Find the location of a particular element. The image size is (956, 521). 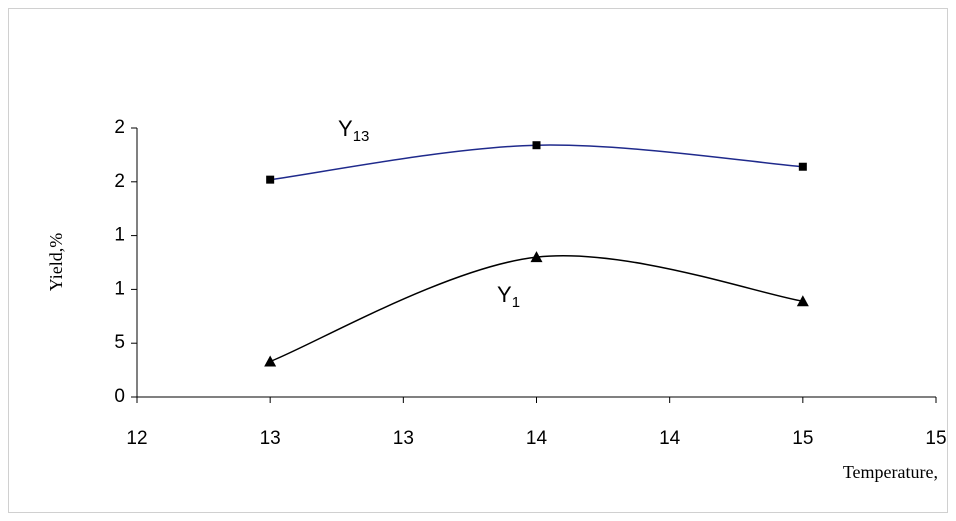

y-tick-label: 5 is located at coordinates (119, 342).